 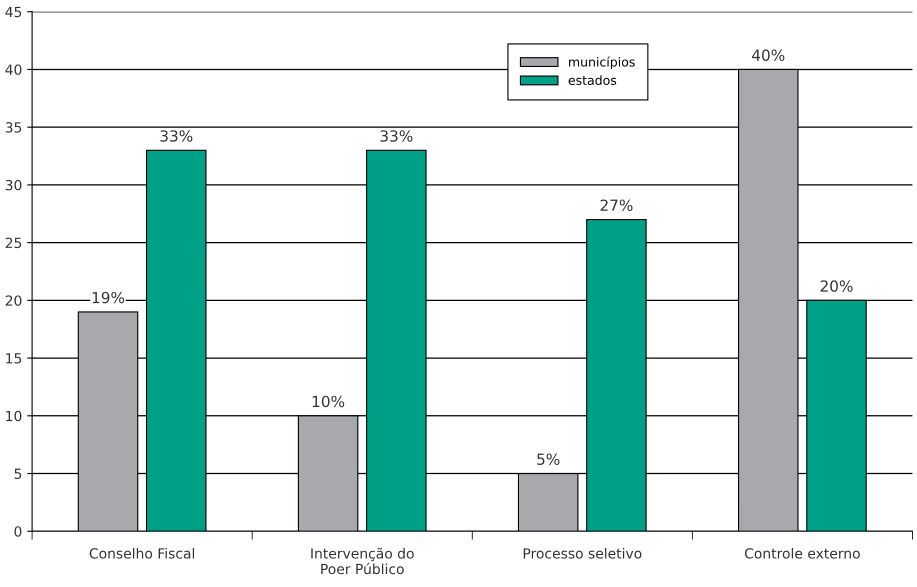 I want to click on y-tick-label: 30, so click(x=14, y=185).